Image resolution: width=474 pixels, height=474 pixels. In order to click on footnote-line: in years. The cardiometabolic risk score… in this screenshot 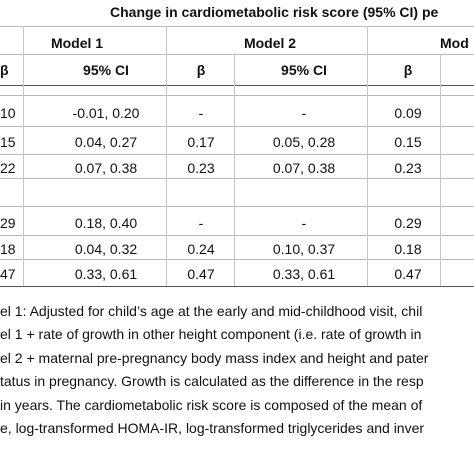, I will do `click(211, 405)`.